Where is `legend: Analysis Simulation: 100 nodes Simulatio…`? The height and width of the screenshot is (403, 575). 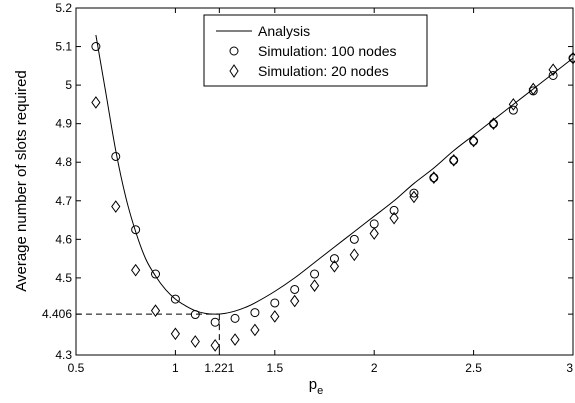
legend: Analysis Simulation: 100 nodes Simulatio… is located at coordinates (315, 50).